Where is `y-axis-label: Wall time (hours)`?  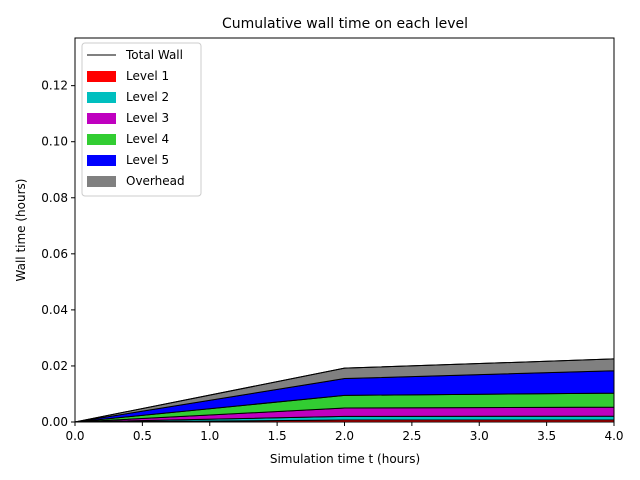 y-axis-label: Wall time (hours) is located at coordinates (21, 230).